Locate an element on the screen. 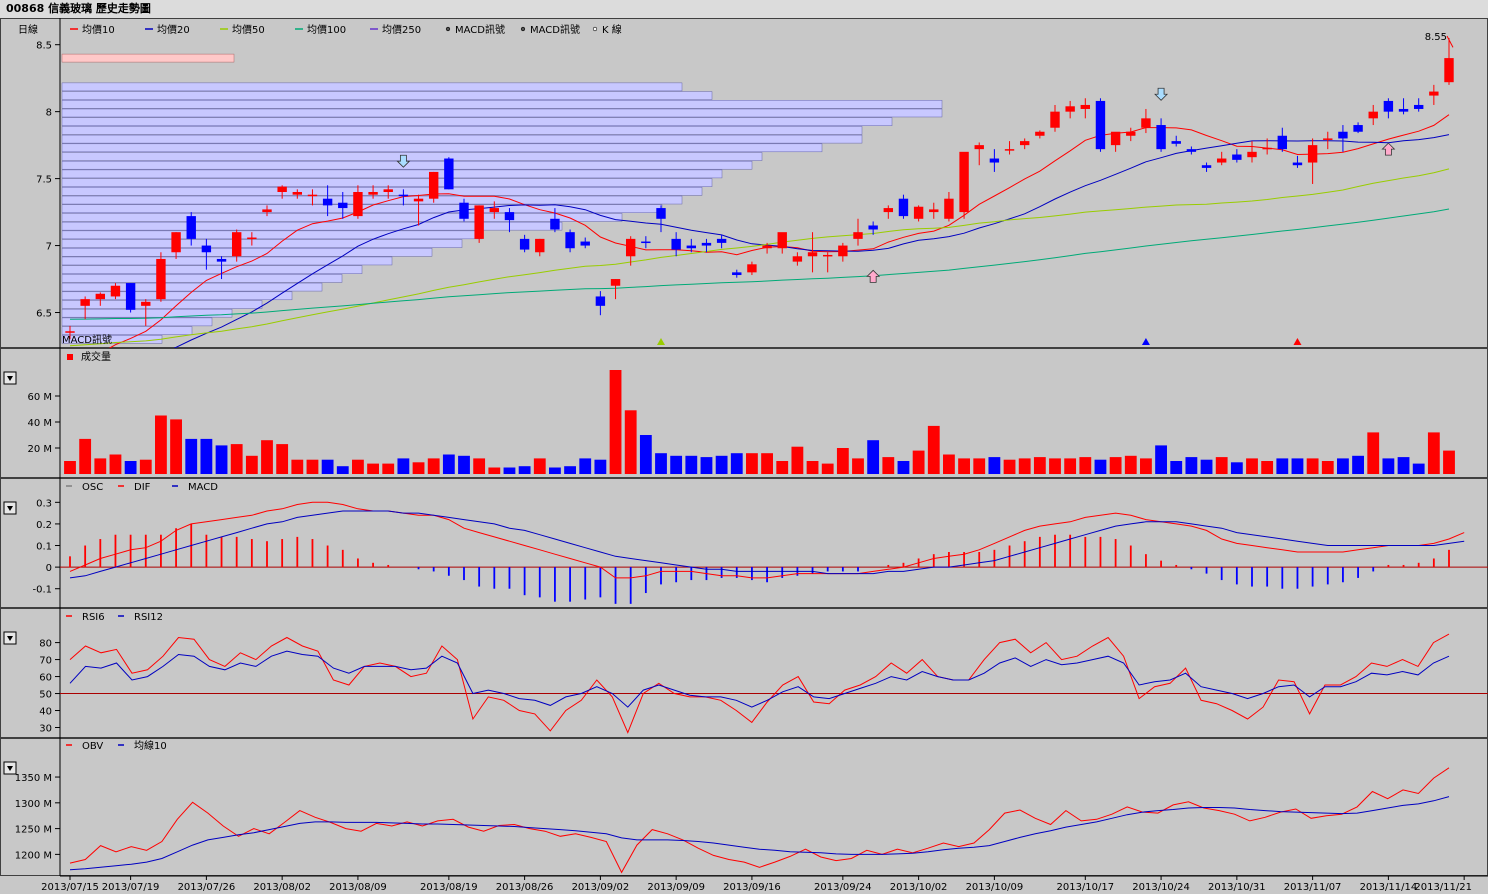  date-tick-label: 2013/08/02 is located at coordinates (282, 887).